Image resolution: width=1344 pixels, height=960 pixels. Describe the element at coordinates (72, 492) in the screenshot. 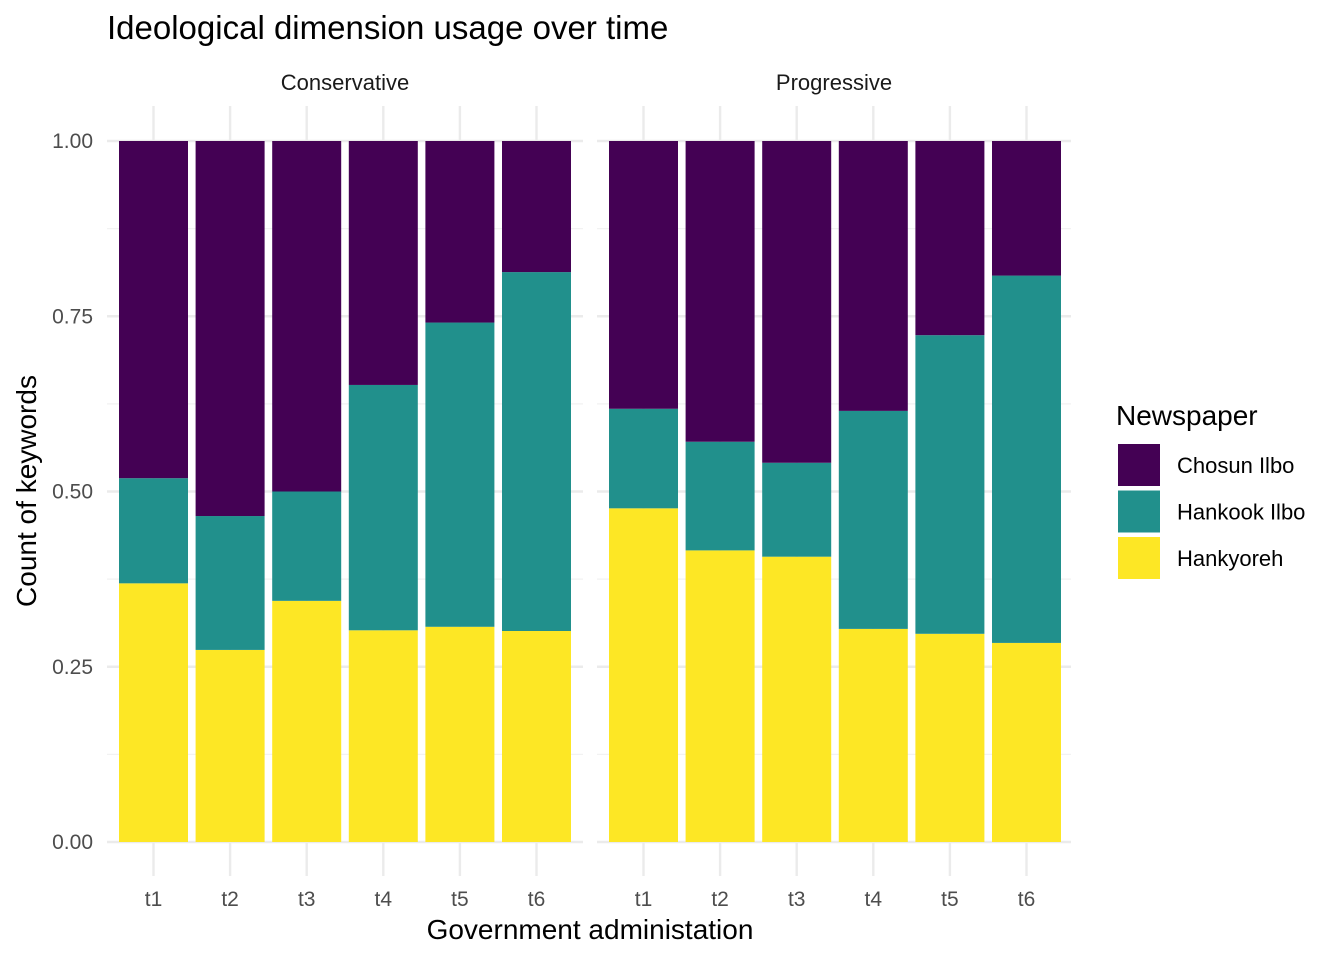

I see `y-tick-label: 0.50` at that location.